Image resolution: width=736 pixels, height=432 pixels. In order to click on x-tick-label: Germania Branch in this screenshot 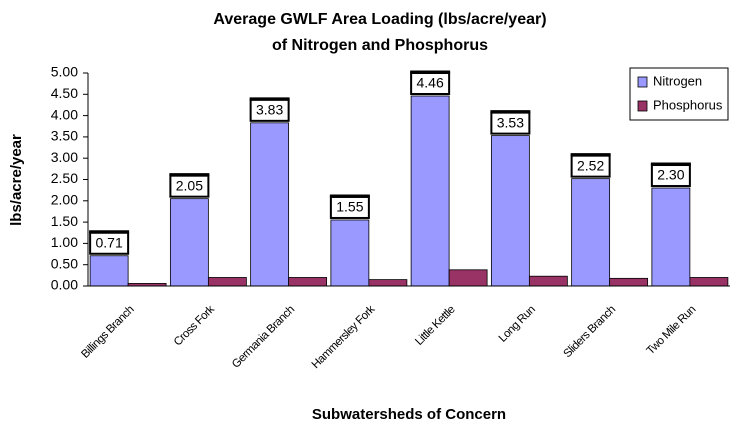, I will do `click(263, 337)`.